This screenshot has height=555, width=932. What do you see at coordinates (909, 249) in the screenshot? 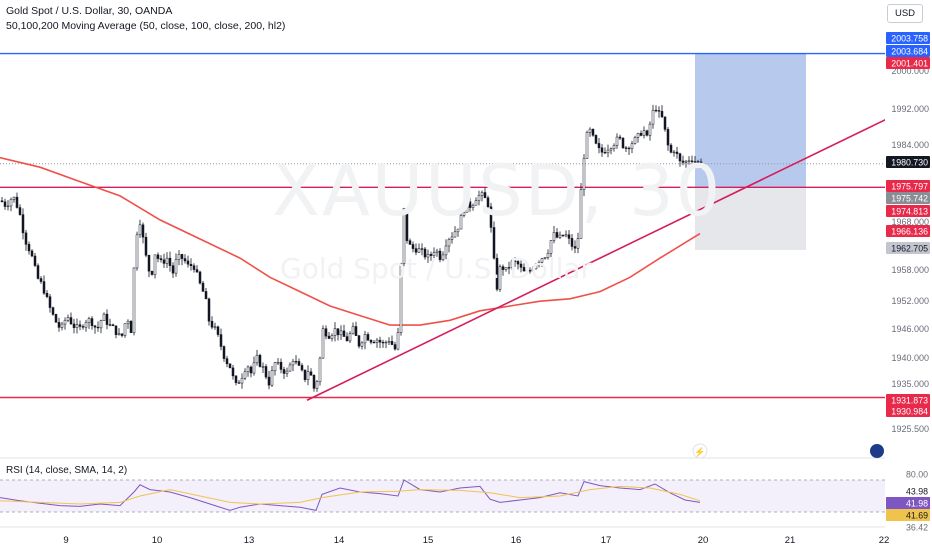
I see `price-label-text: 1962.705` at bounding box center [909, 249].